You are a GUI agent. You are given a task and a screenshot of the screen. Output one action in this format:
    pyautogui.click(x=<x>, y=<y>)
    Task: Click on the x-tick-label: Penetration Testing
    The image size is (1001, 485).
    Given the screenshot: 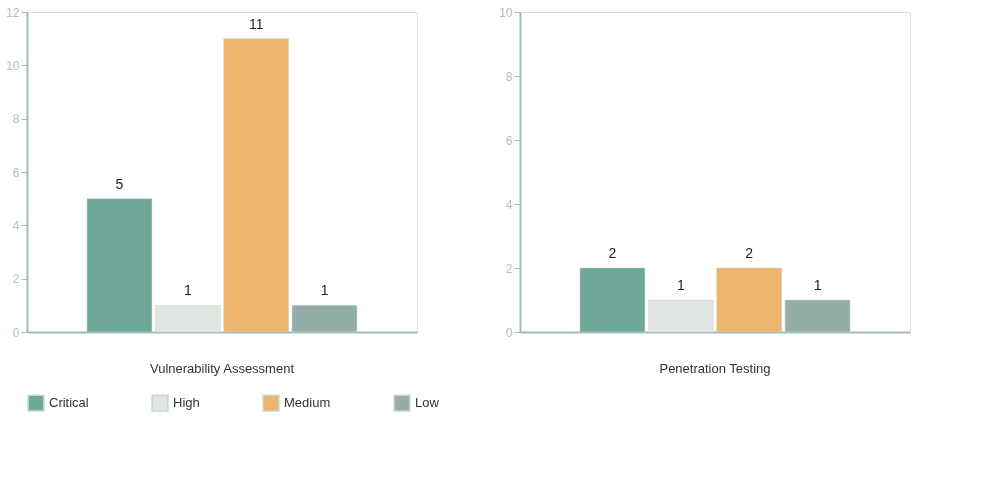 What is the action you would take?
    pyautogui.click(x=715, y=368)
    